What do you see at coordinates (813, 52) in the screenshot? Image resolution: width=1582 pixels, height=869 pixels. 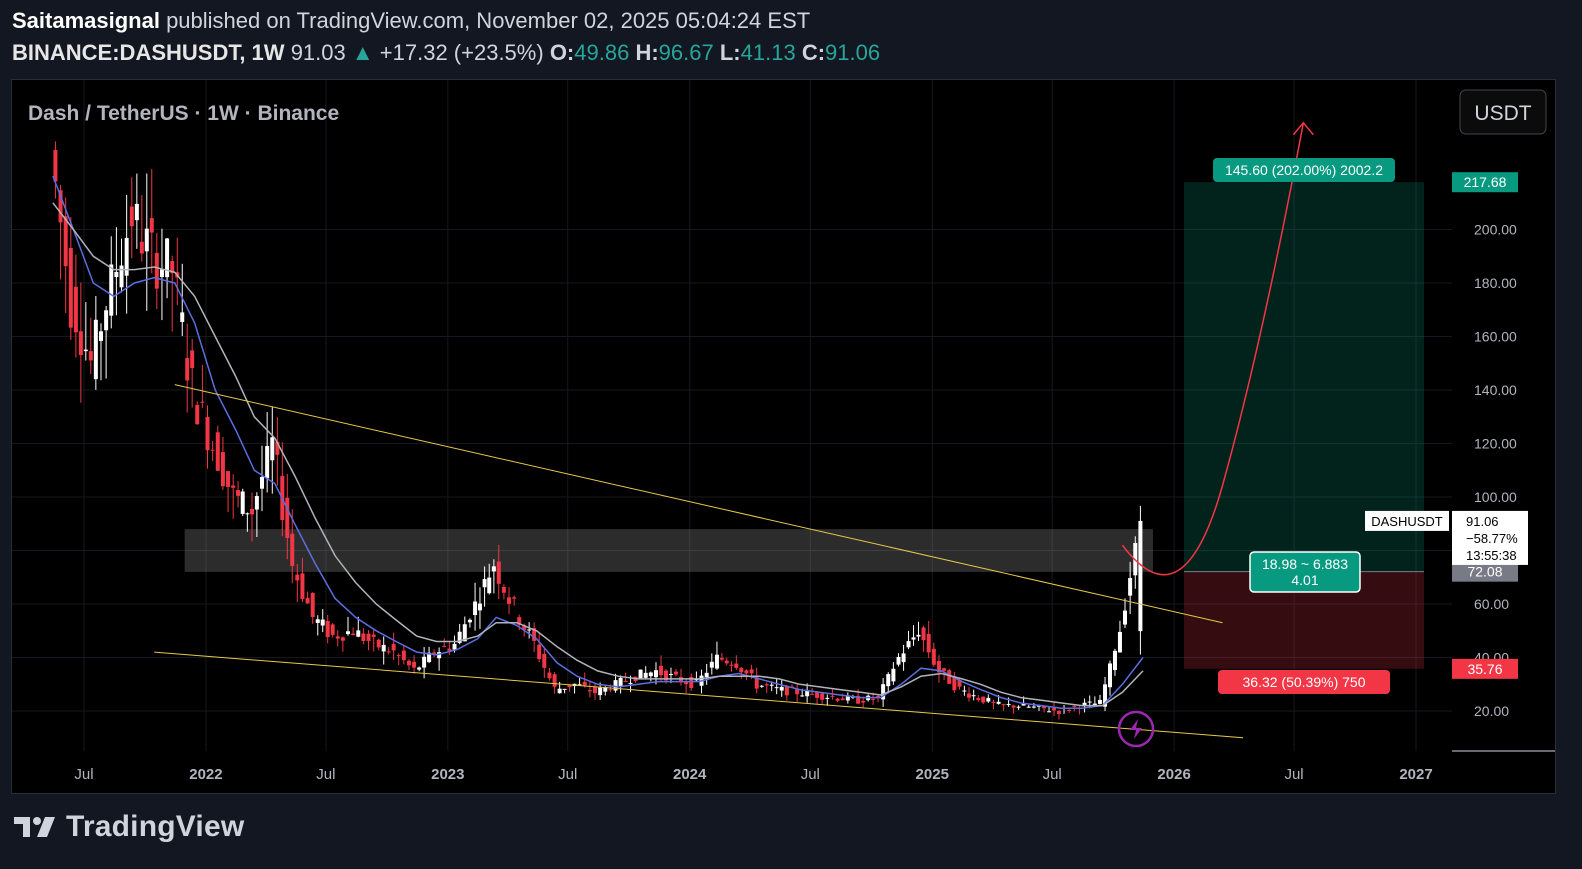 I see `close-label: C:` at bounding box center [813, 52].